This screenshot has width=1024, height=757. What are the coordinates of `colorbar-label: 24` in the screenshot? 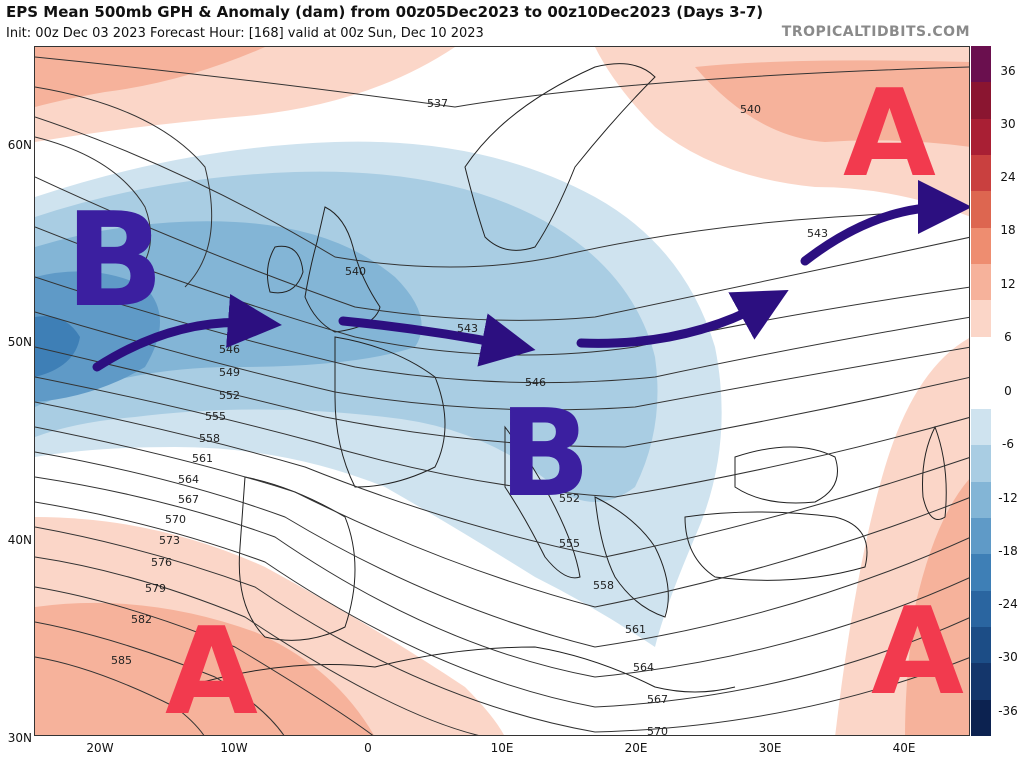 It's located at (1008, 177).